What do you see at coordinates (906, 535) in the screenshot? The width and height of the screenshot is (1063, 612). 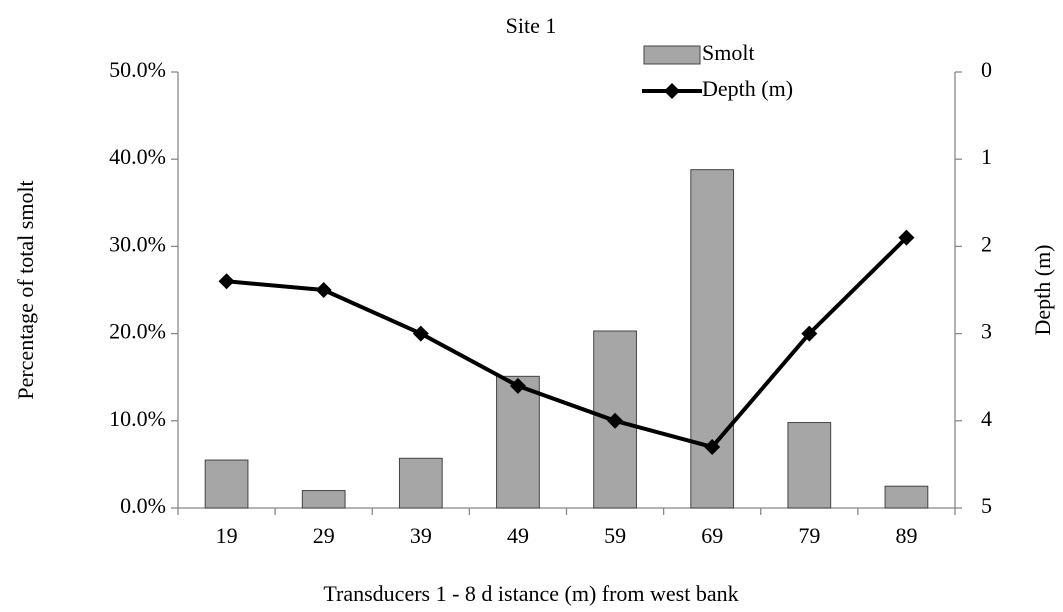 I see `x-tick-label: 89` at bounding box center [906, 535].